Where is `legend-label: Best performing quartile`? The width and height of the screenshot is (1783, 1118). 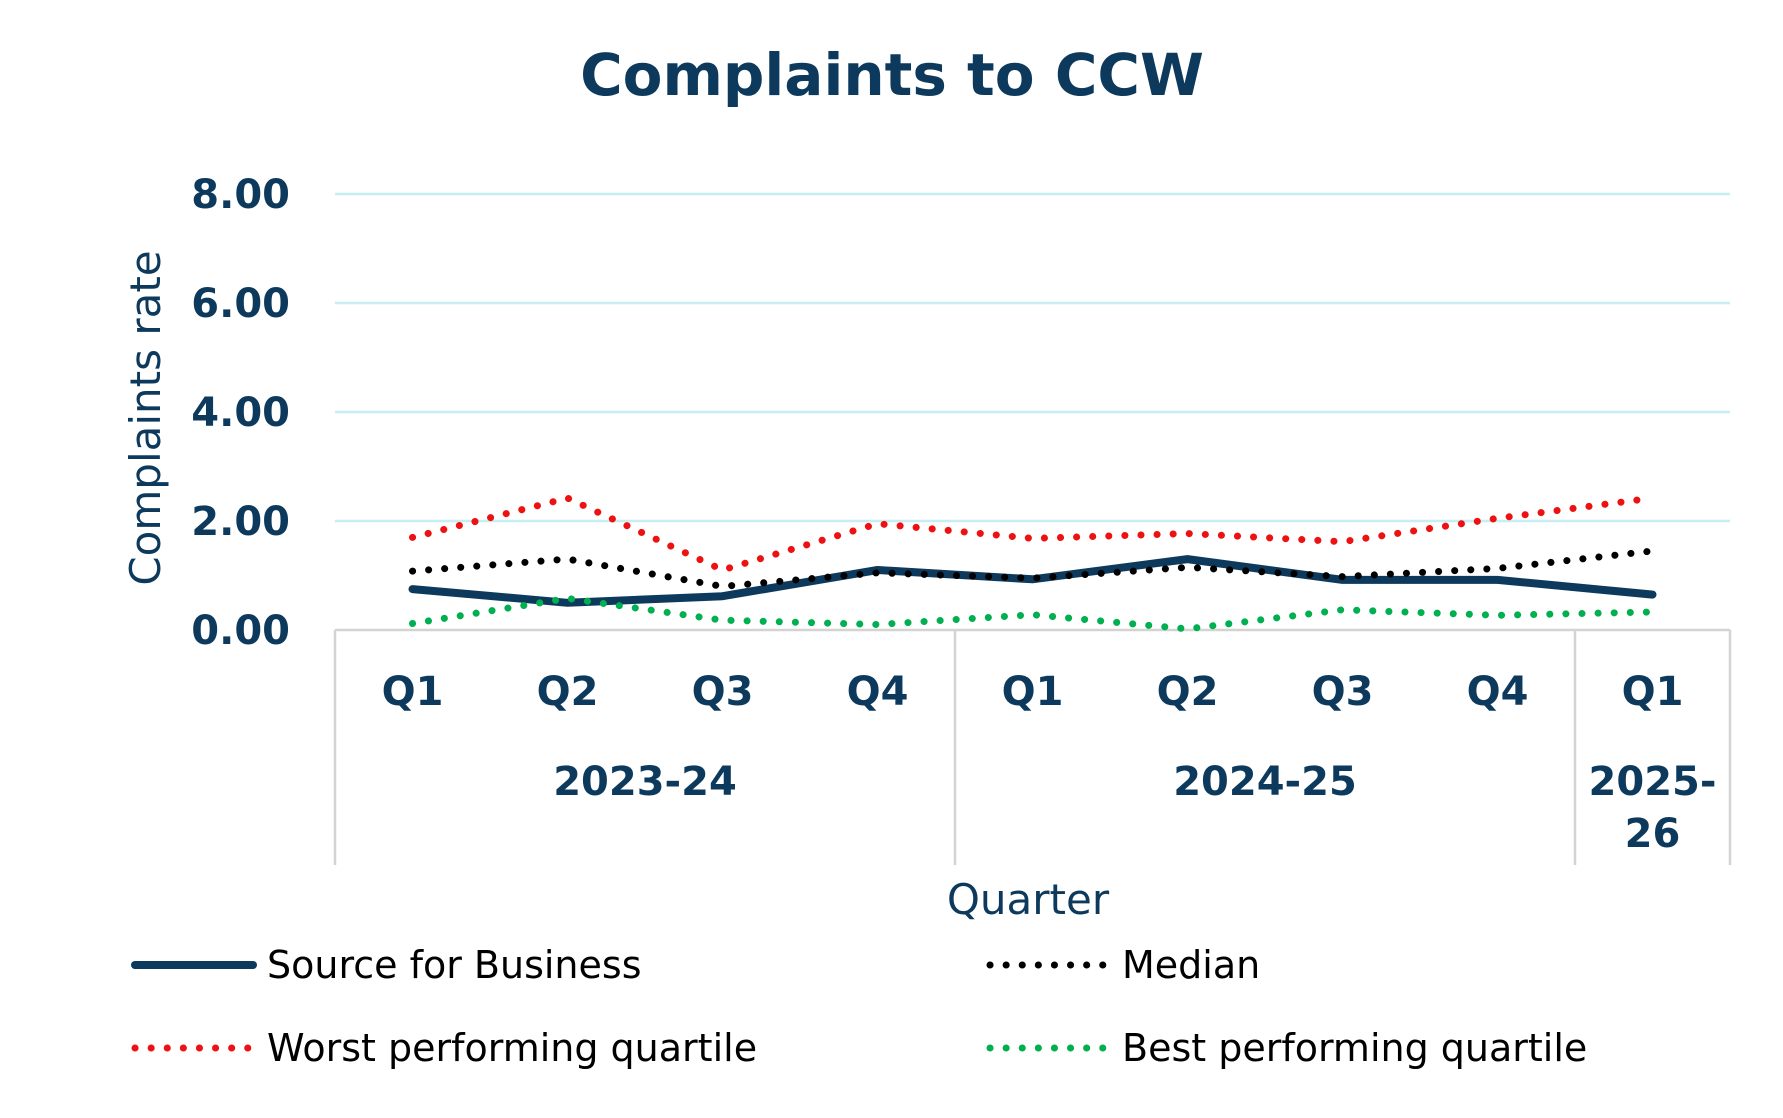
legend-label: Best performing quartile is located at coordinates (1354, 1048).